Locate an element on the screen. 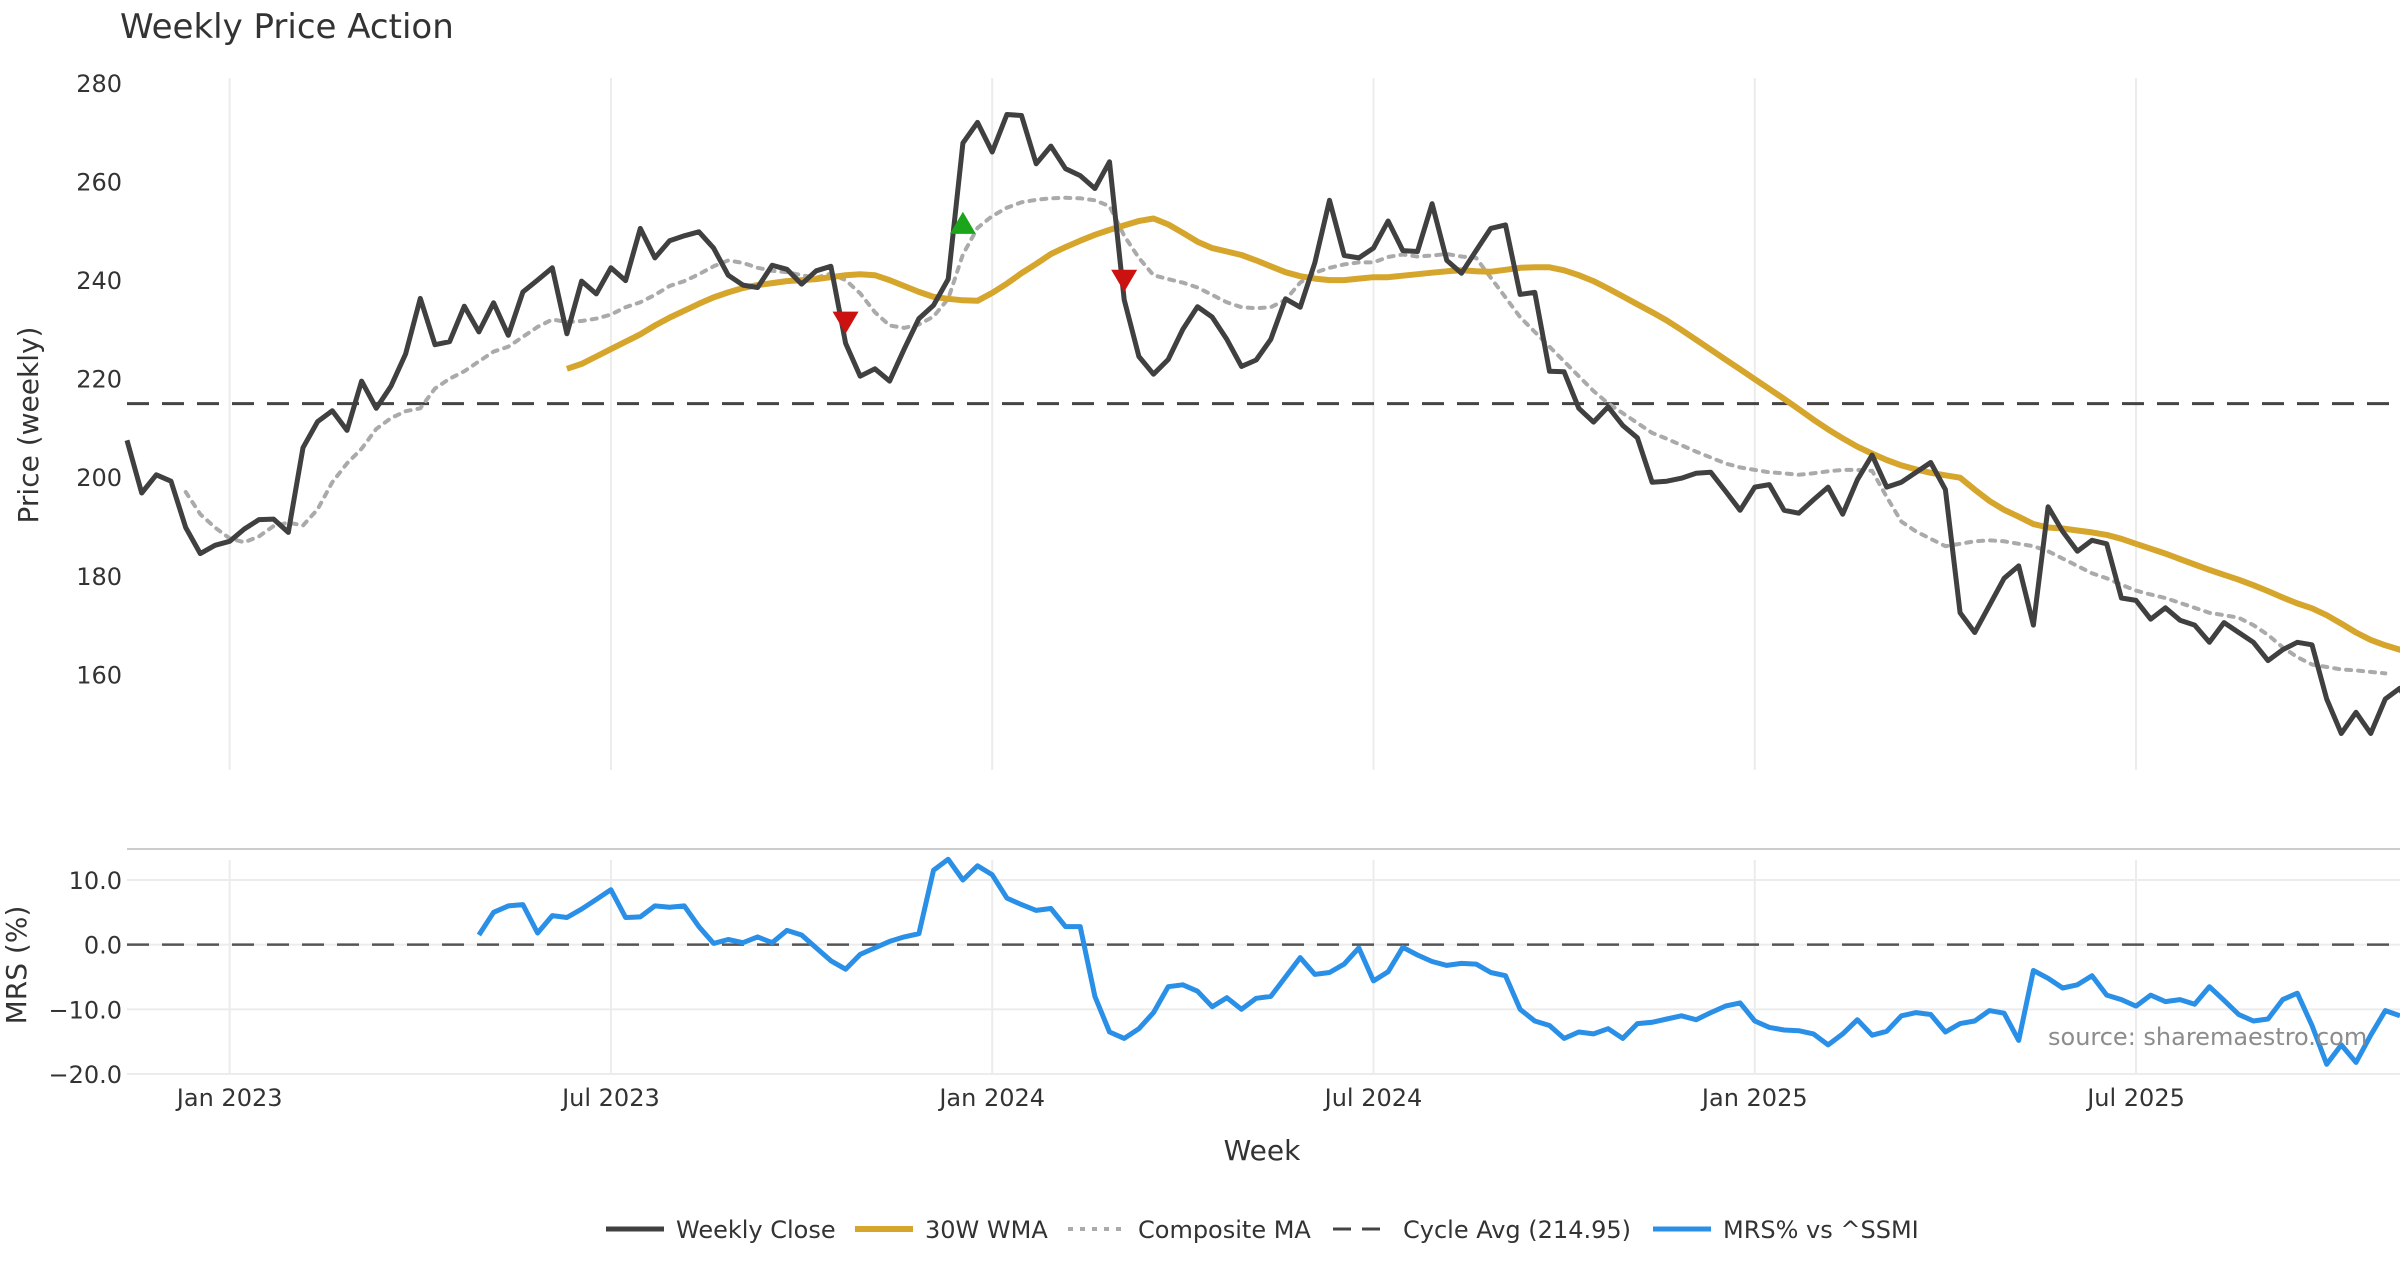  legend-label: MRS% vs ^SSMI is located at coordinates (1821, 1230).